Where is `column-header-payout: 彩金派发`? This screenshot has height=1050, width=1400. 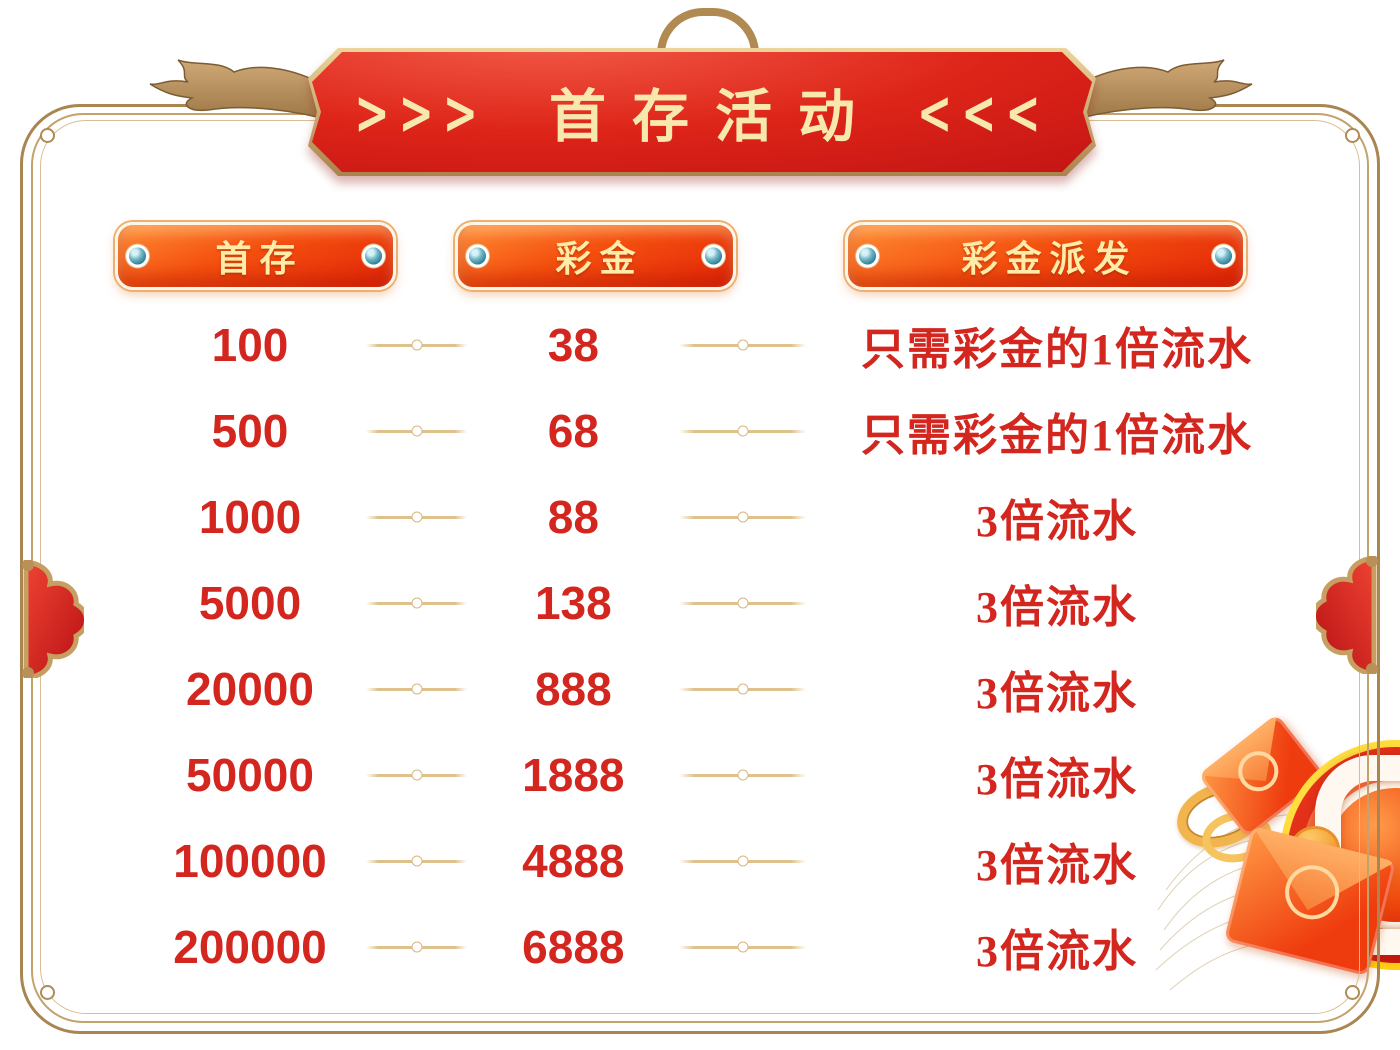 column-header-payout: 彩金派发 is located at coordinates (1045, 256).